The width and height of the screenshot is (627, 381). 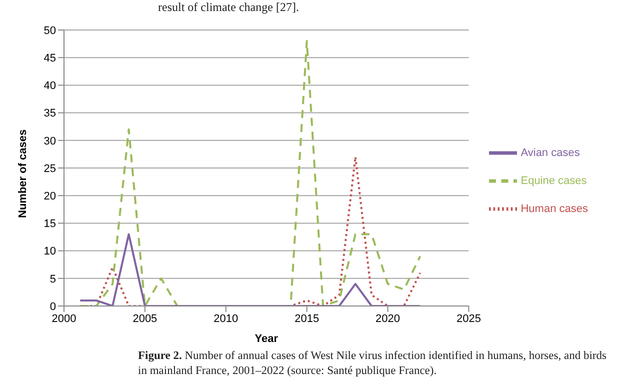 I want to click on y-tick-label: 35, so click(x=50, y=114).